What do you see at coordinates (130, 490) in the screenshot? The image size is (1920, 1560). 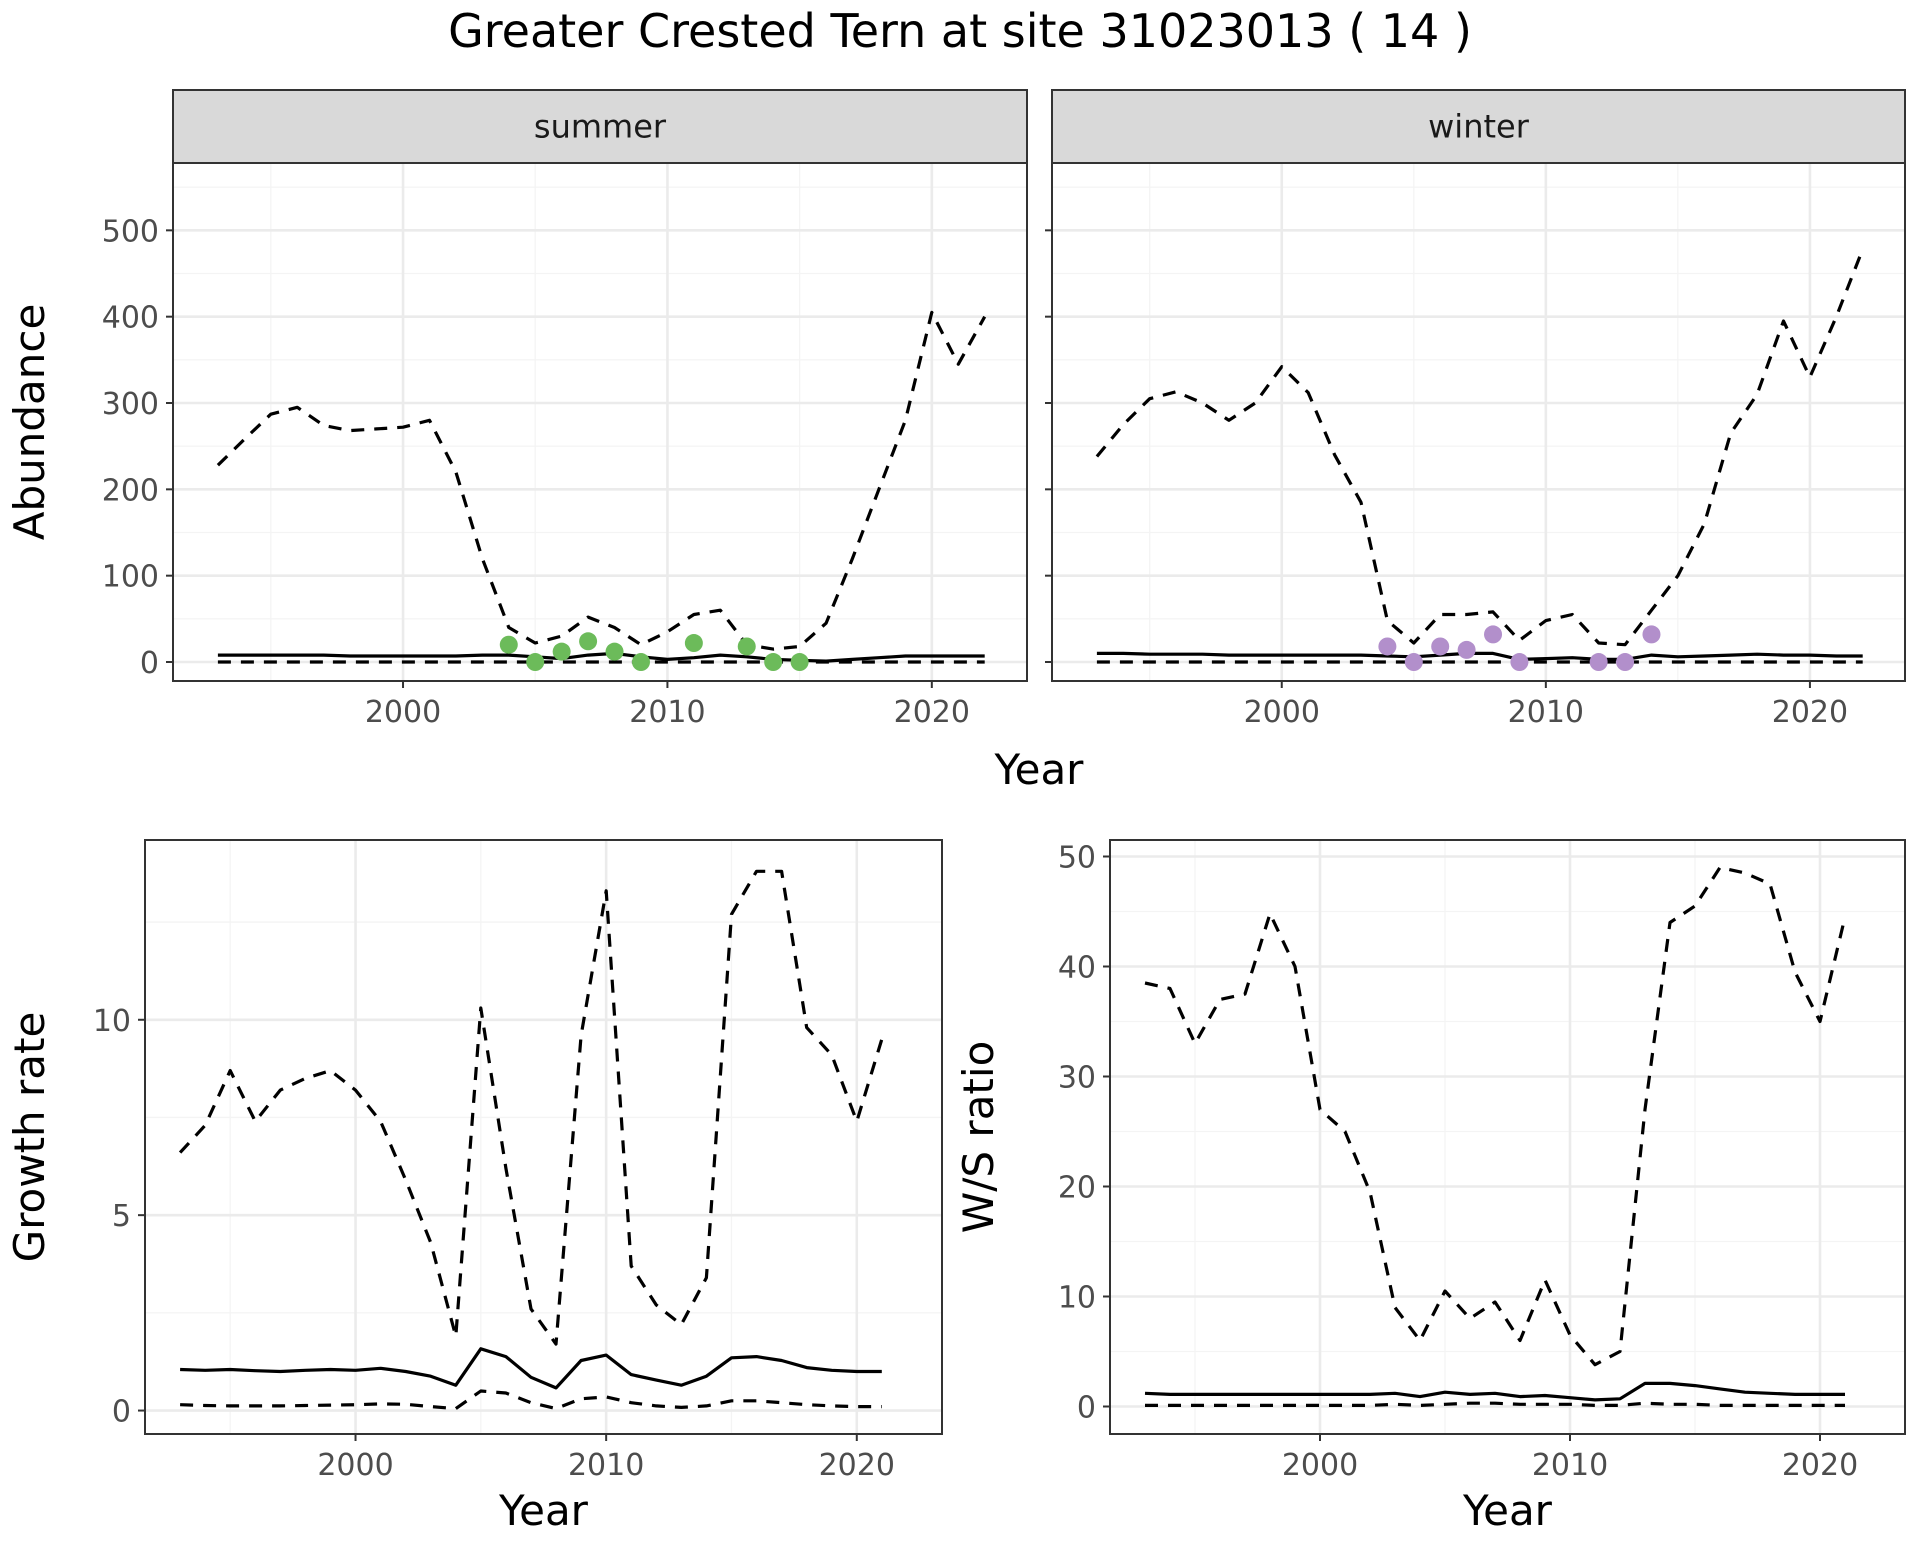 I see `y-tick-label: 200` at bounding box center [130, 490].